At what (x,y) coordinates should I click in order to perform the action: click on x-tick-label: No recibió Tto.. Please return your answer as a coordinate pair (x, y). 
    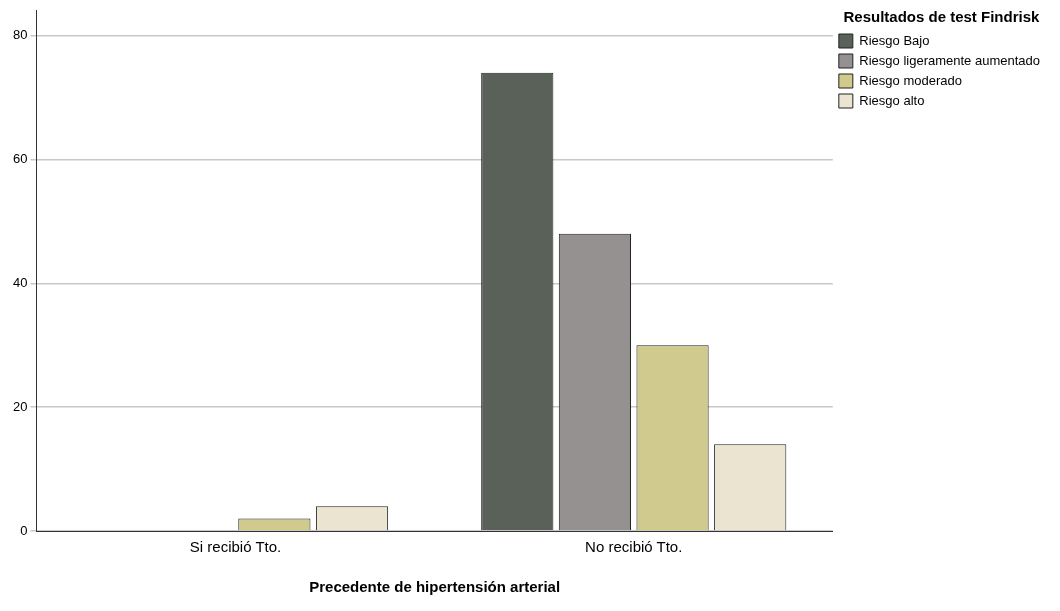
    Looking at the image, I should click on (634, 547).